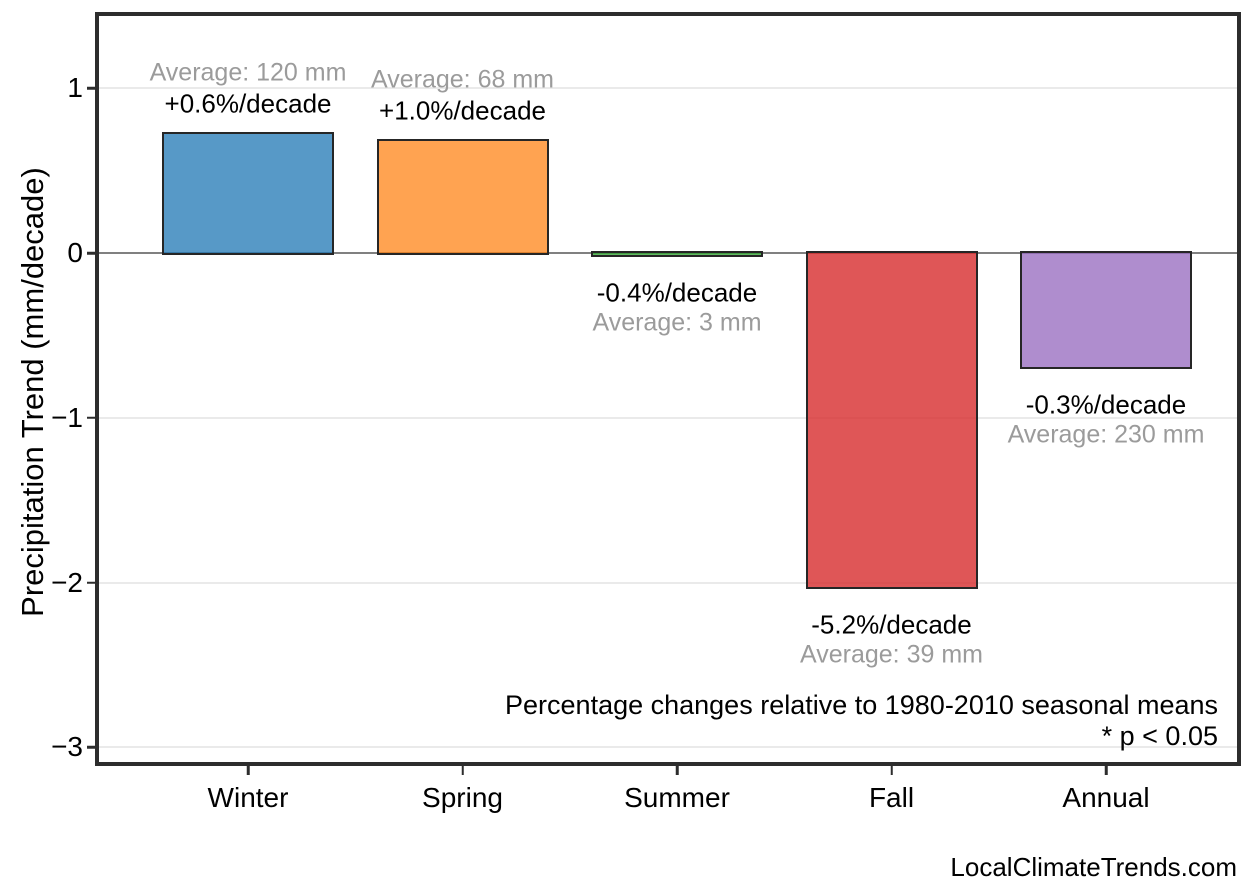  What do you see at coordinates (891, 420) in the screenshot?
I see `bar-fall` at bounding box center [891, 420].